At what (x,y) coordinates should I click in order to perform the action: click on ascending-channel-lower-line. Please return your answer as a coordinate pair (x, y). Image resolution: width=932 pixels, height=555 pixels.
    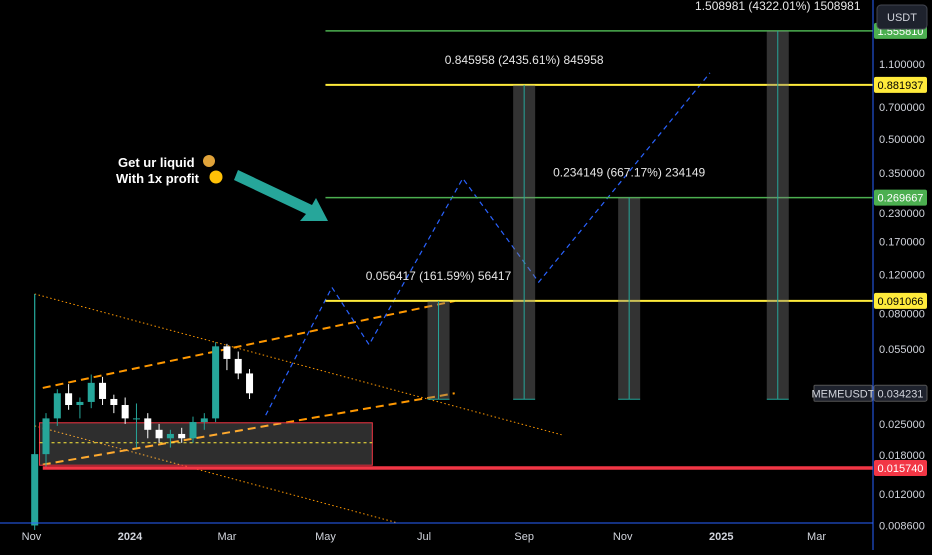
    Looking at the image, I should click on (248, 429).